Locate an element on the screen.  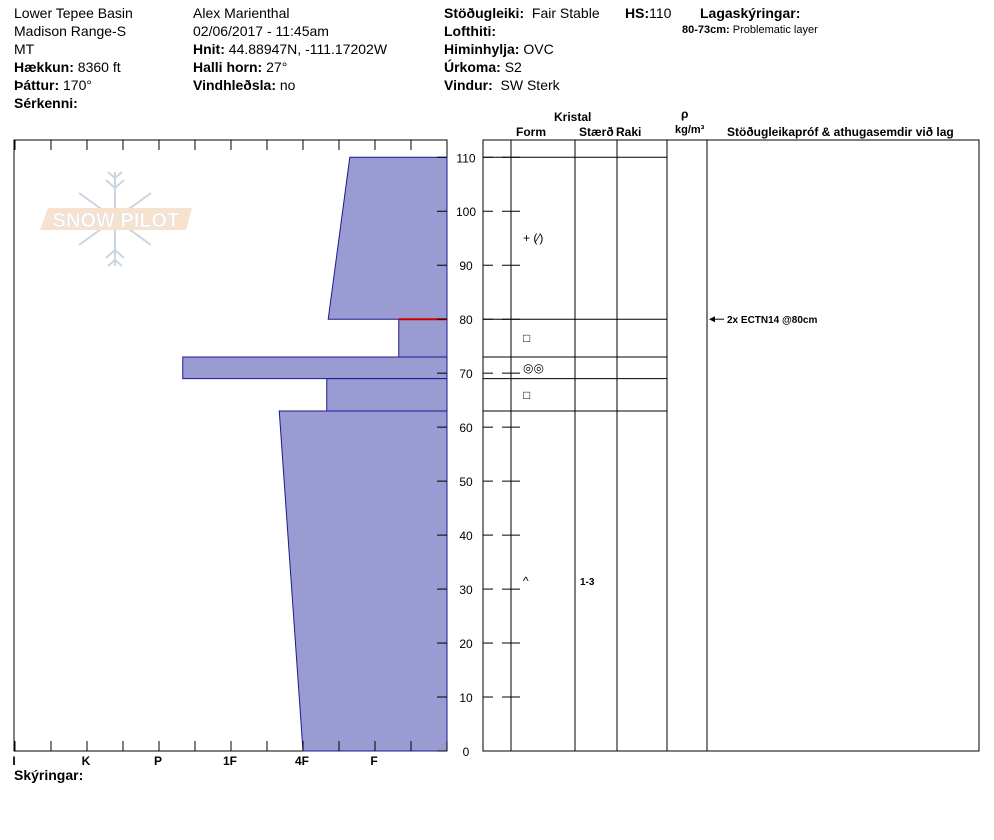
aspect-value: 170° is located at coordinates (77, 85).